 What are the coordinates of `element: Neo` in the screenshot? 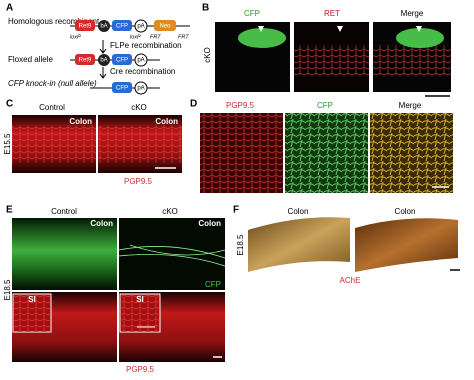 It's located at (165, 27).